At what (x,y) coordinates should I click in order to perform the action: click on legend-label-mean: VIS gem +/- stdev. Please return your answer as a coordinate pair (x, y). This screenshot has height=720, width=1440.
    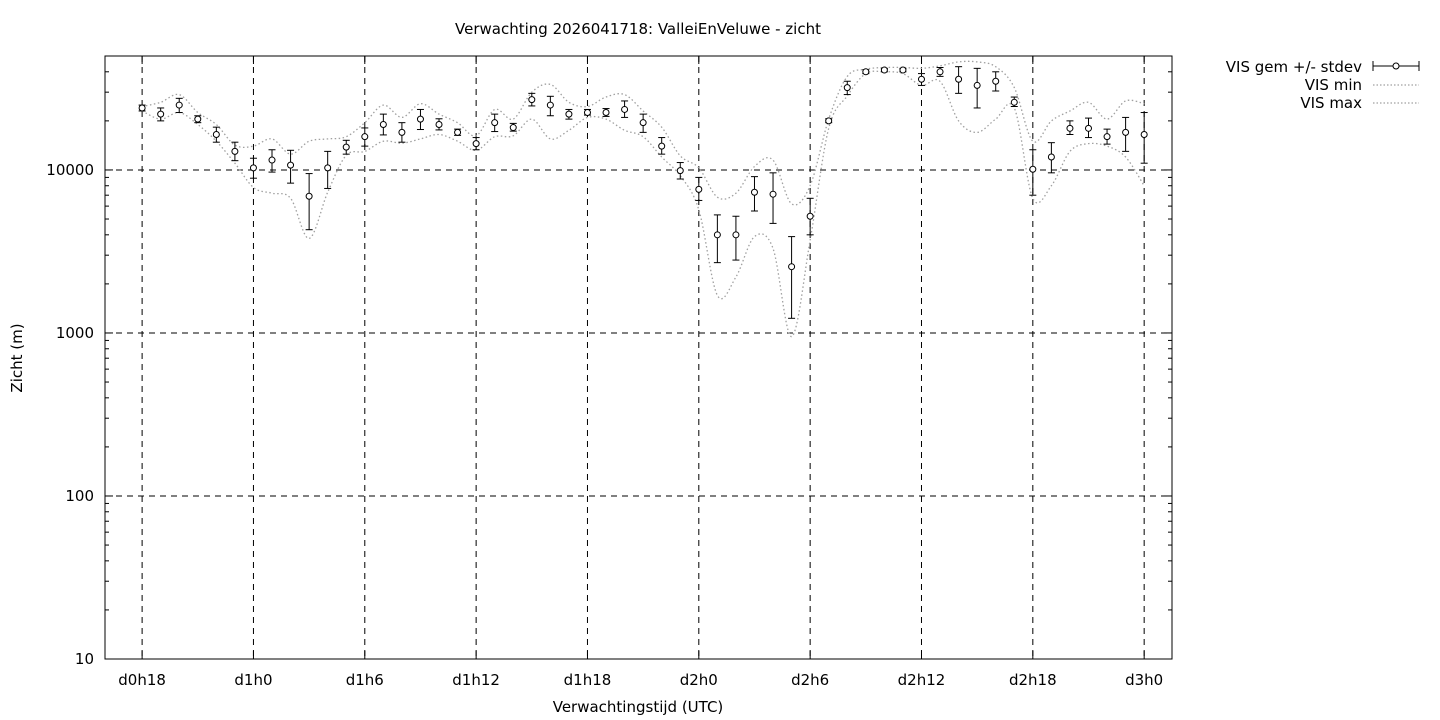
    Looking at the image, I should click on (1294, 67).